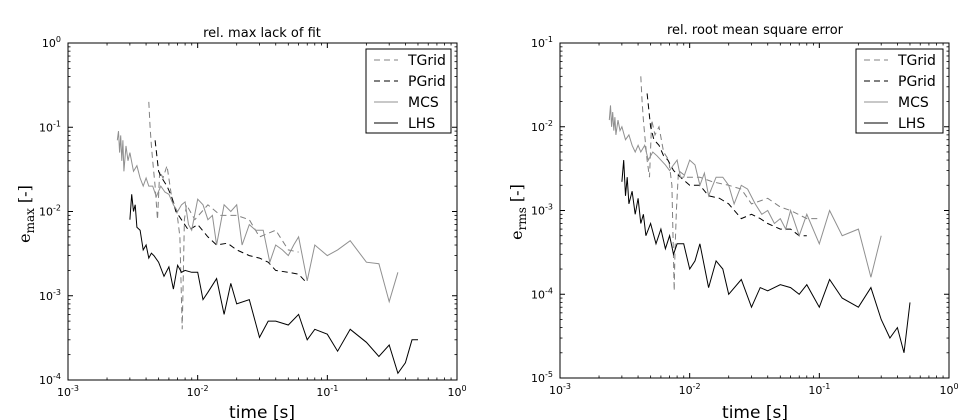 The height and width of the screenshot is (420, 980). I want to click on y-axis-label: emax [-], so click(26, 214).